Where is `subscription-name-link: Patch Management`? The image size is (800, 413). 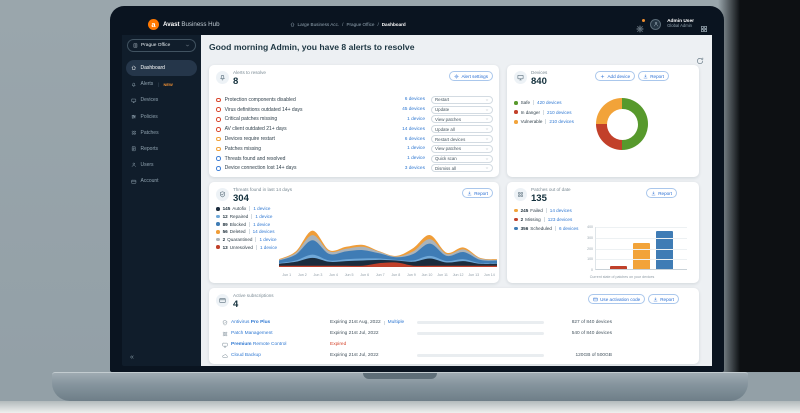
subscription-name-link: Patch Management is located at coordinates (252, 333).